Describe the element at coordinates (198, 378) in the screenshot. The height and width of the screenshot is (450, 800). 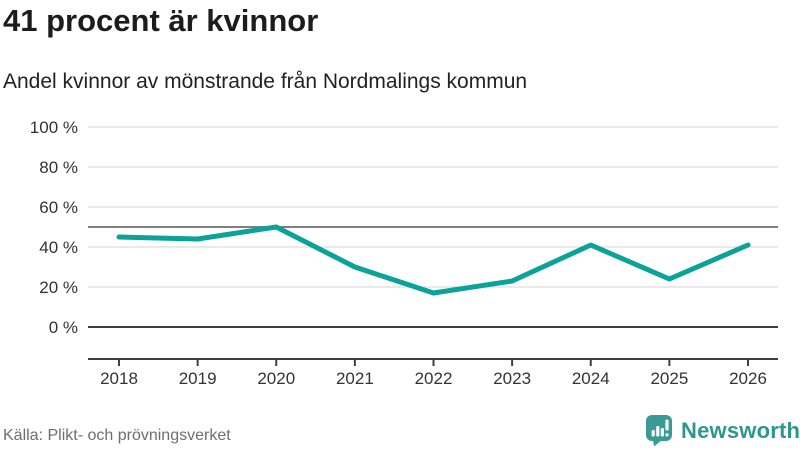
I see `x-tick-label: 2019` at that location.